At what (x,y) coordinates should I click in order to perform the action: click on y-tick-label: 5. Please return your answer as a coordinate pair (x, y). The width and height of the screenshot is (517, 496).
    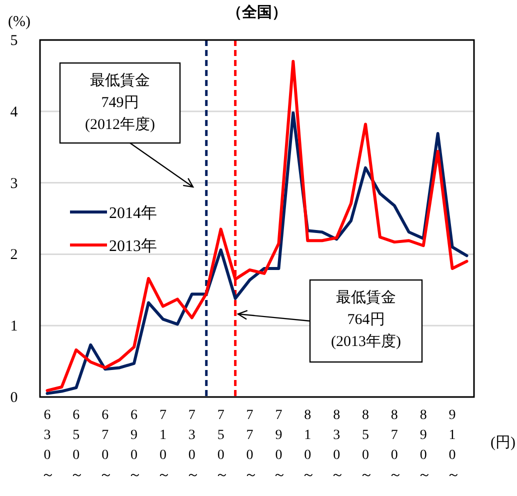
    Looking at the image, I should click on (14, 41).